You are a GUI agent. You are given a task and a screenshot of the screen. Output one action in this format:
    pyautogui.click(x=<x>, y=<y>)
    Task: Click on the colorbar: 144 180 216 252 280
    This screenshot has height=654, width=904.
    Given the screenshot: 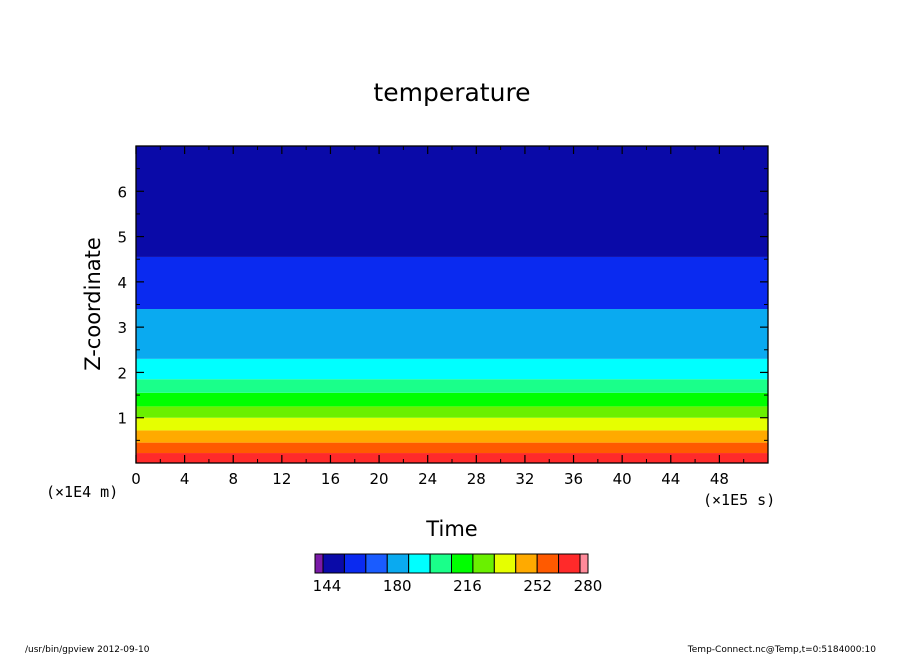 What is the action you would take?
    pyautogui.click(x=458, y=574)
    